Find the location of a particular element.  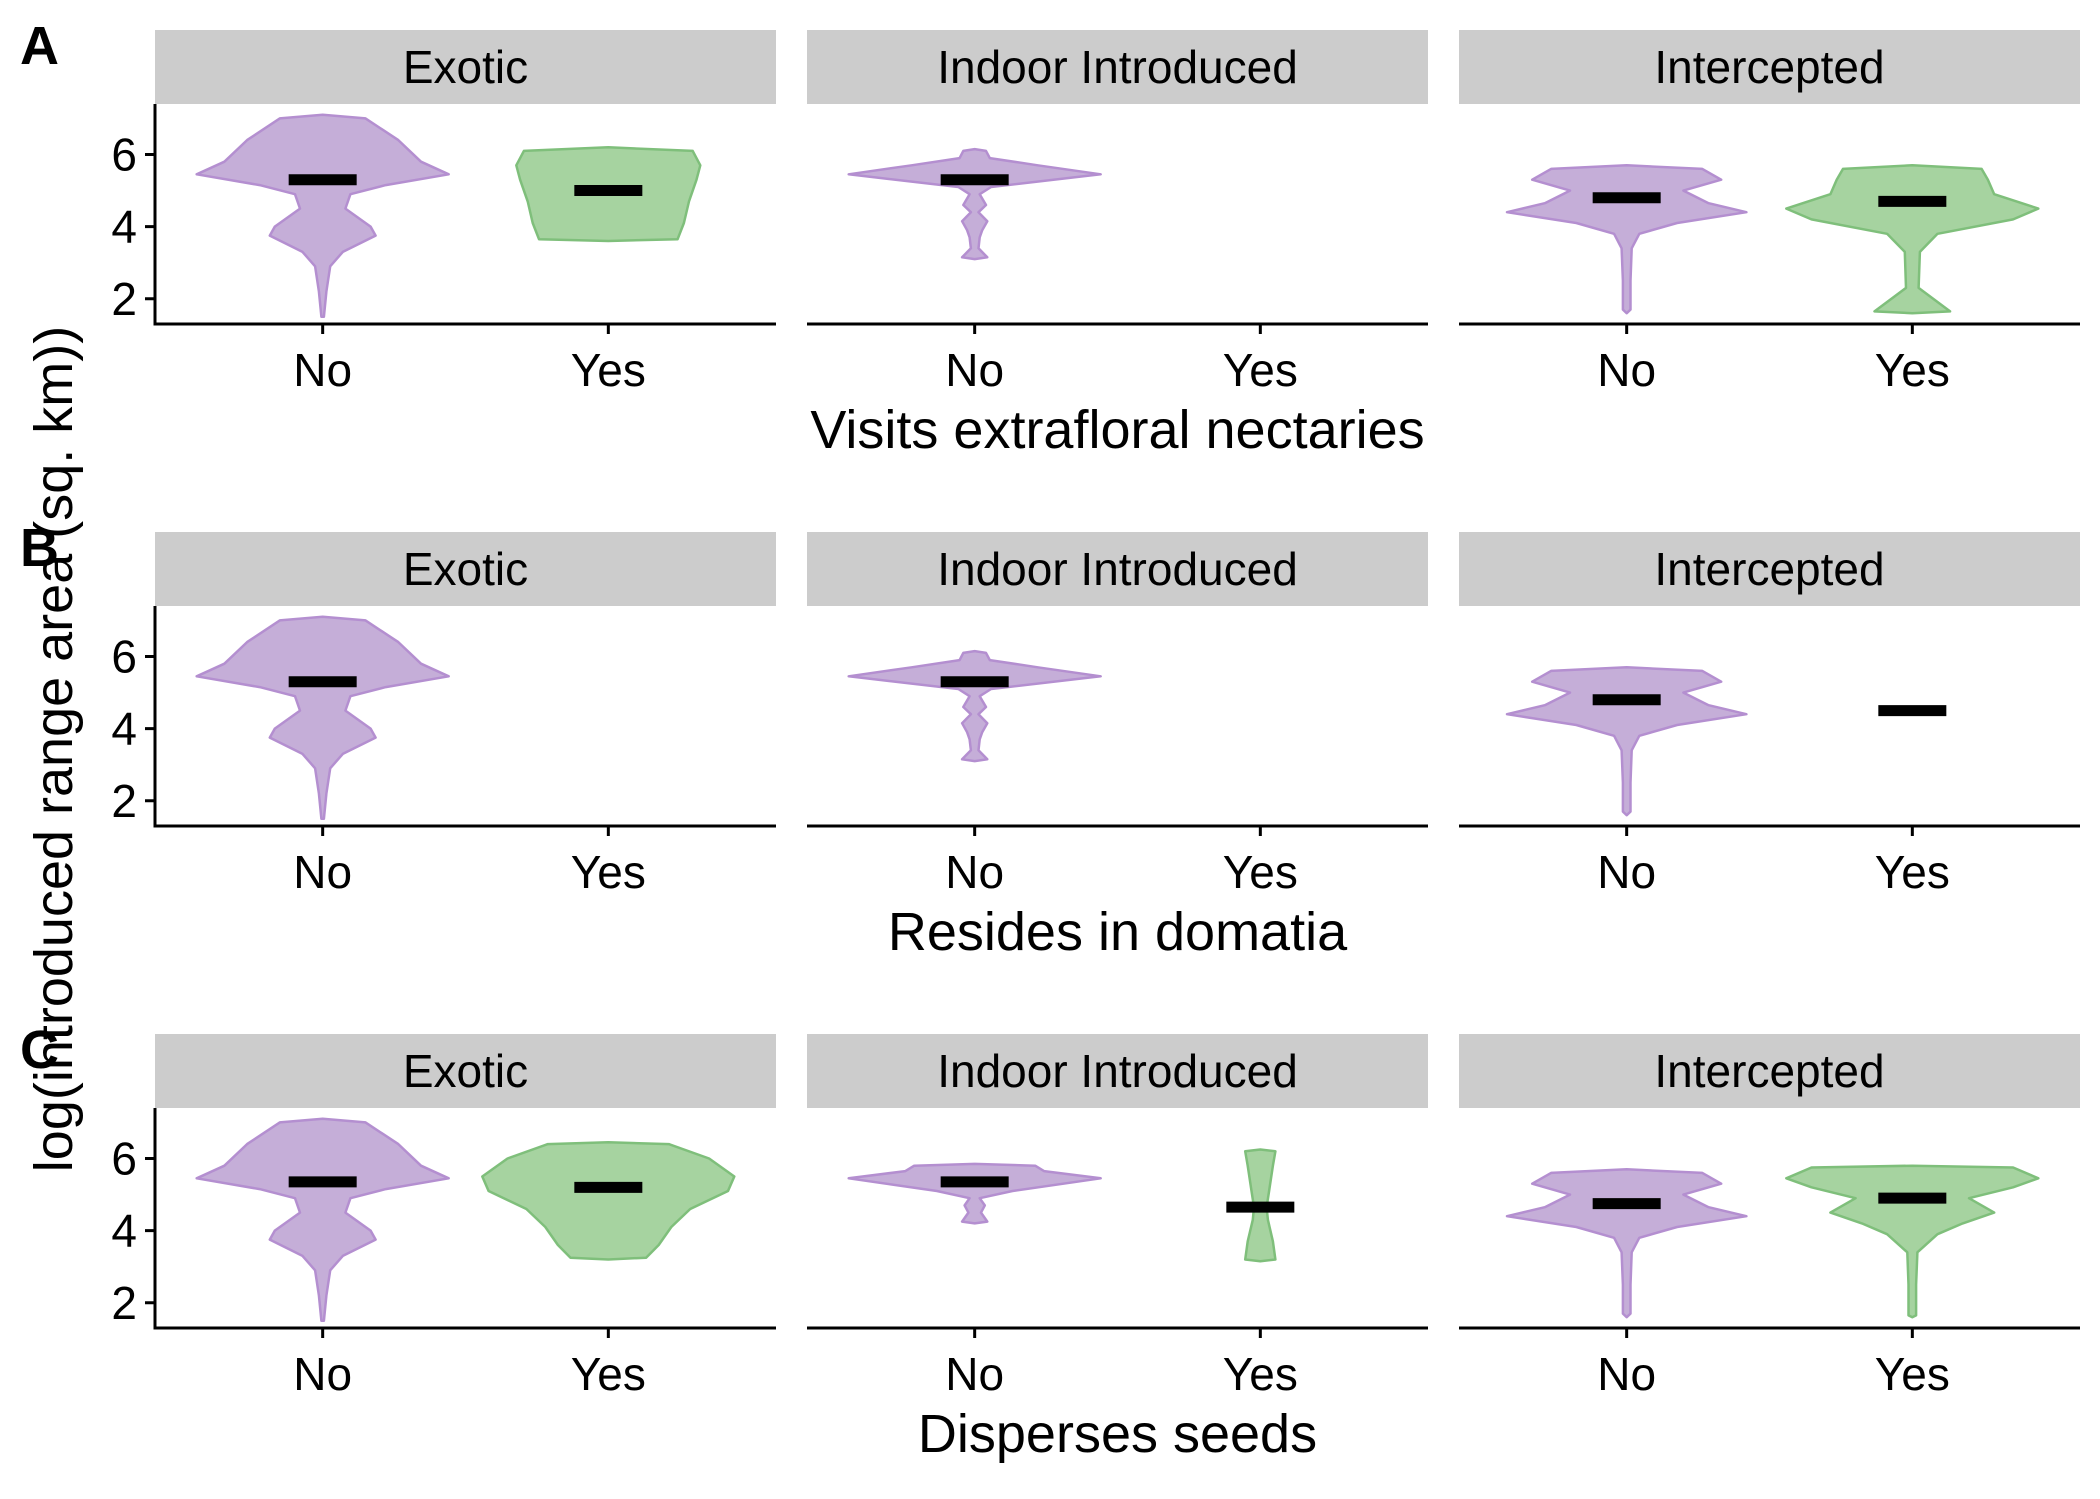

x-axis-title: Visits extrafloral nectaries is located at coordinates (1117, 430).